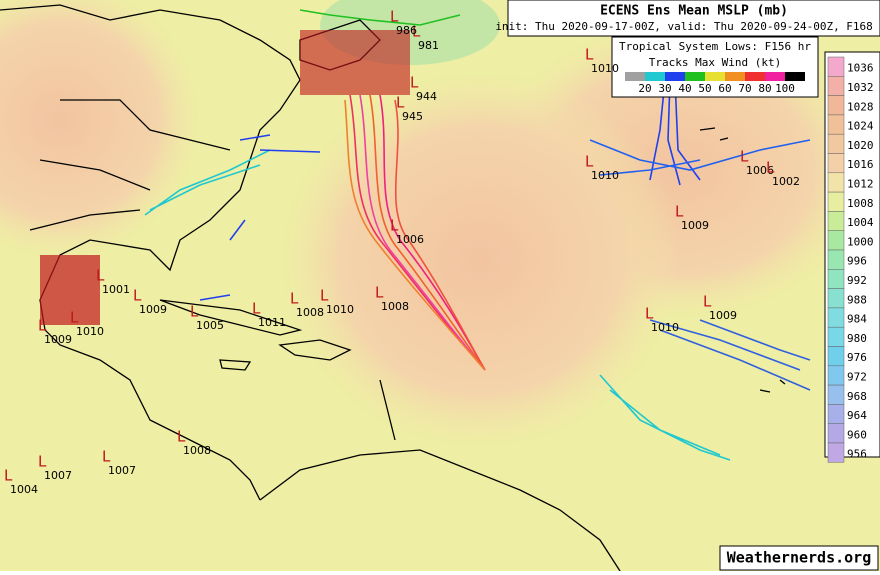 The width and height of the screenshot is (880, 575). I want to click on low-pressure: 1005, so click(210, 325).